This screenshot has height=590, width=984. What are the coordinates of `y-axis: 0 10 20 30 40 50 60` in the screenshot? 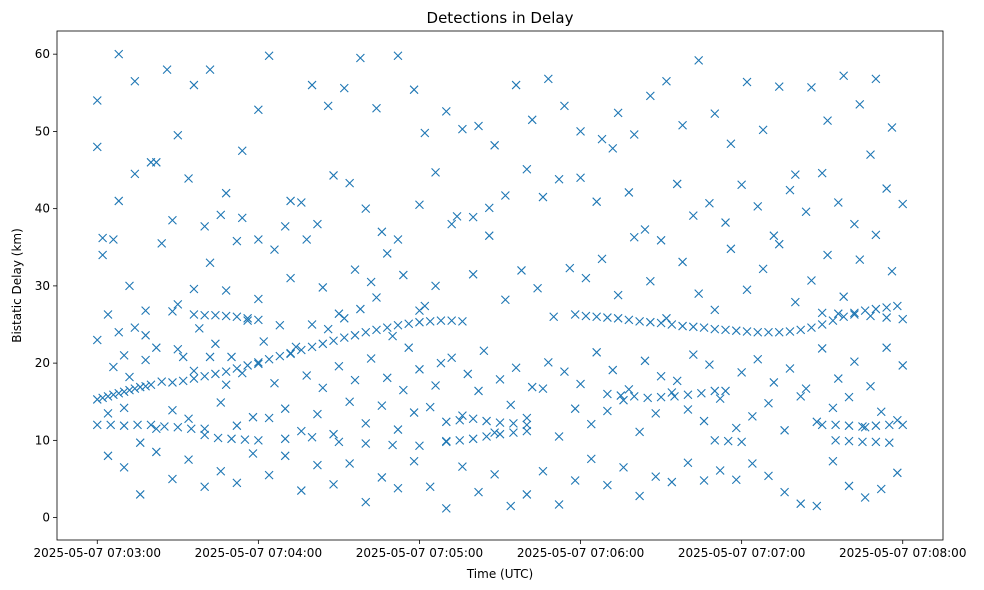 It's located at (46, 286).